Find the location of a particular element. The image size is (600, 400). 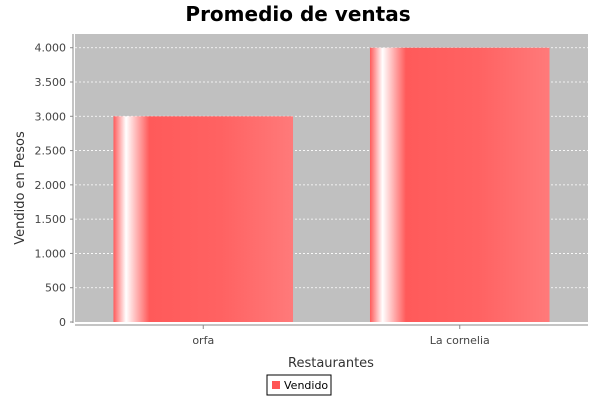

y-tick-label: 1.500 is located at coordinates (51, 219).